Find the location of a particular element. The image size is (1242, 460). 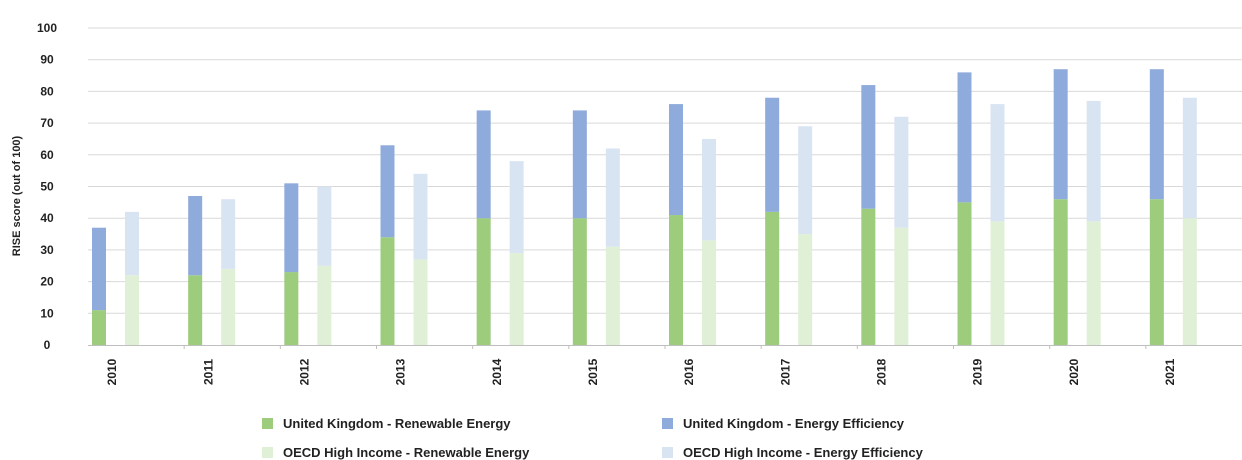

y-tick-label: 60 is located at coordinates (47, 155).